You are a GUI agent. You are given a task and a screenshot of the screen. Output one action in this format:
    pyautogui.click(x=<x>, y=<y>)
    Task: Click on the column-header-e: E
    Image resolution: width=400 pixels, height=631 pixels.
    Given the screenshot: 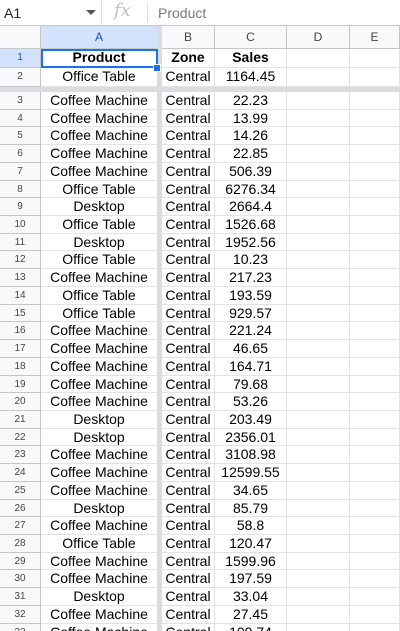 What is the action you would take?
    pyautogui.click(x=375, y=37)
    